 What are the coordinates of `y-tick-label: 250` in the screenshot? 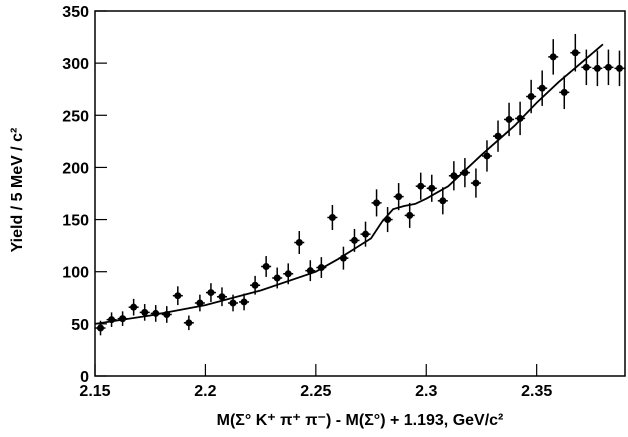 It's located at (75, 116).